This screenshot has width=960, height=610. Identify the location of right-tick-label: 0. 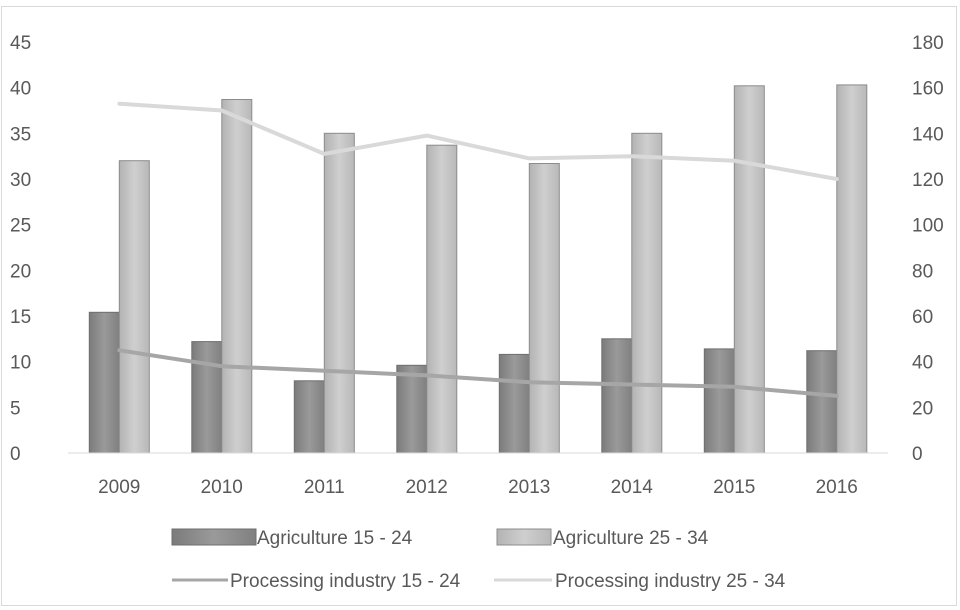
(917, 454).